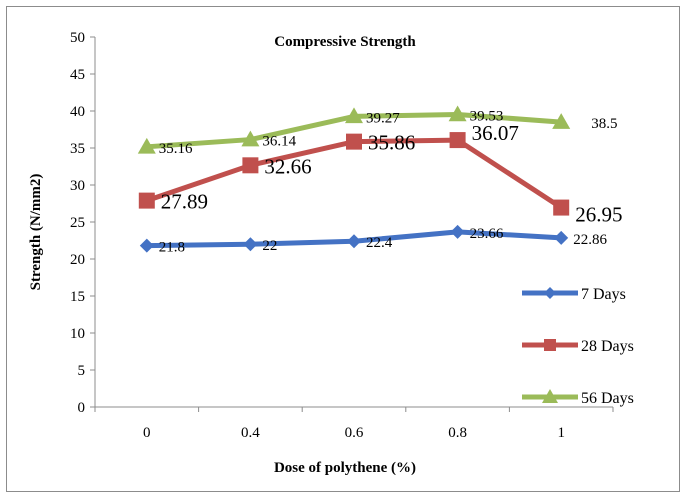  Describe the element at coordinates (36, 232) in the screenshot. I see `y-axis-label: Strength (N/mm2)` at that location.